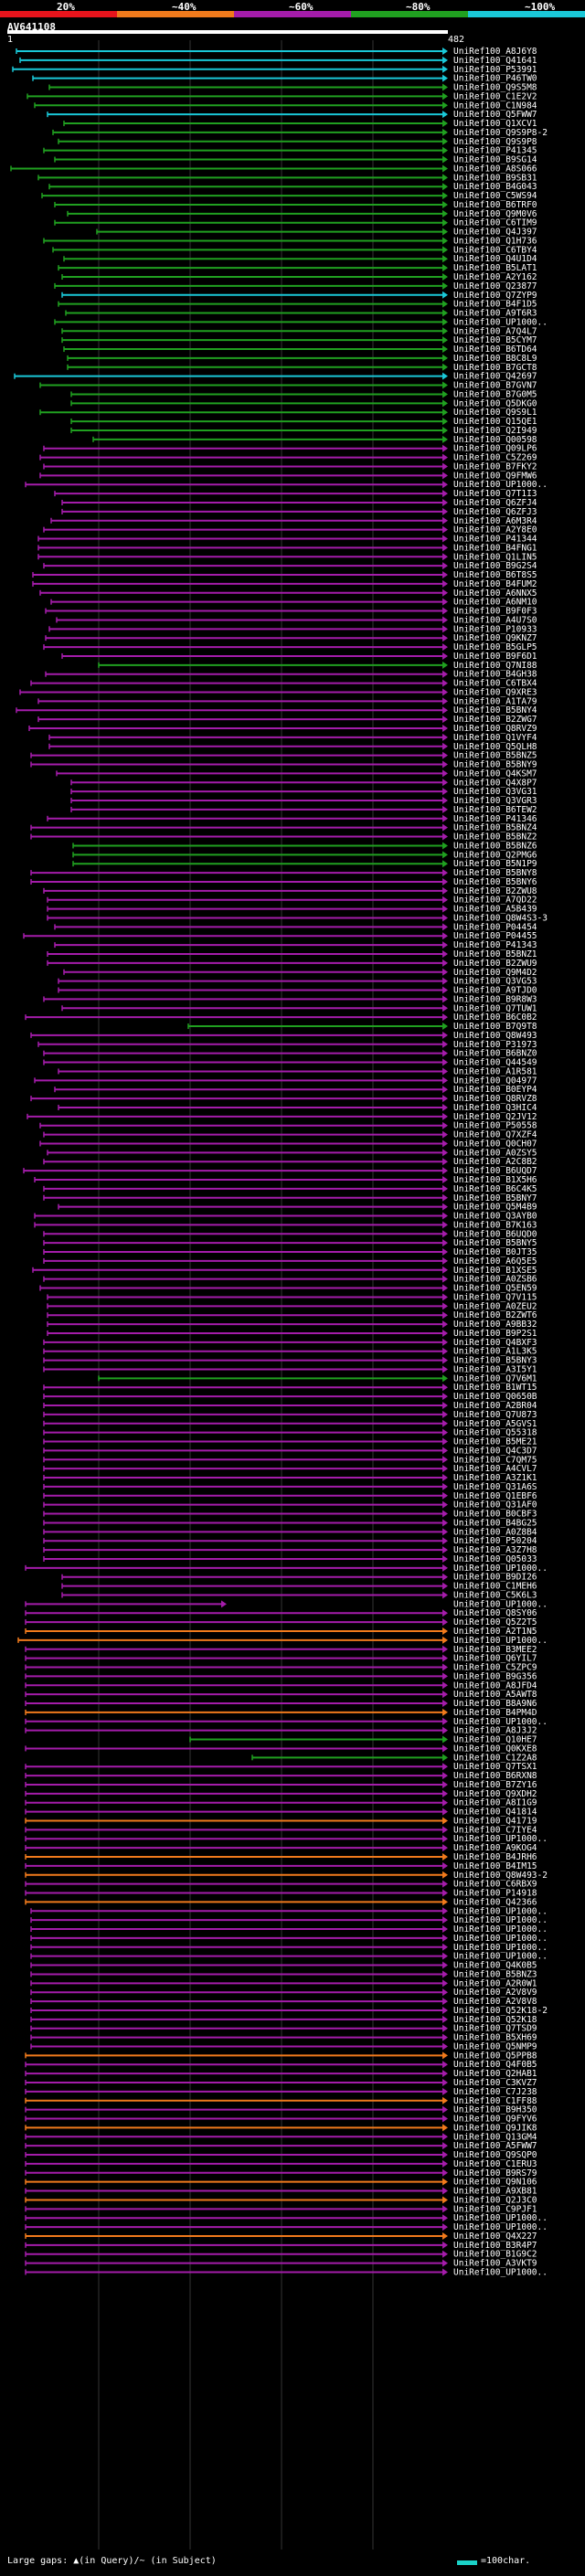 This screenshot has height=2576, width=585. What do you see at coordinates (495, 575) in the screenshot?
I see `hit-label: UniRef100_B6T8S5` at bounding box center [495, 575].